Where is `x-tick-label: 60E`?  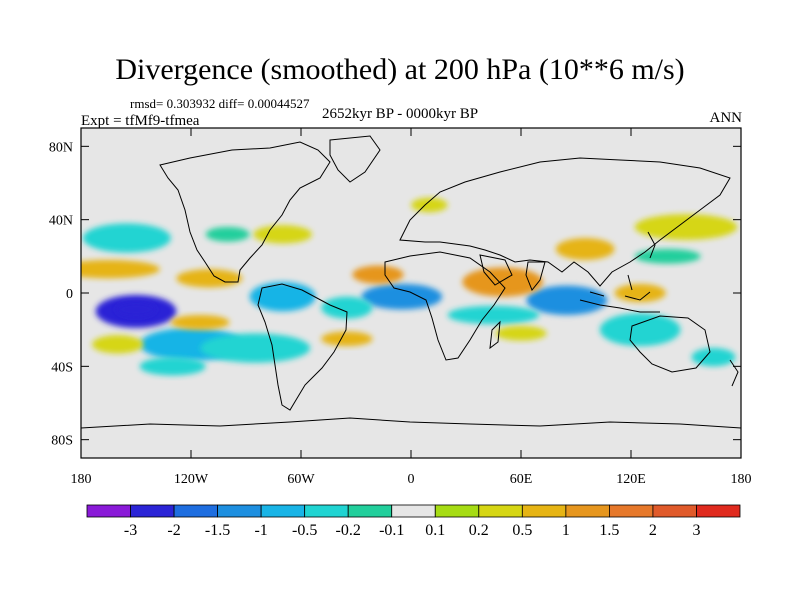 x-tick-label: 60E is located at coordinates (521, 479).